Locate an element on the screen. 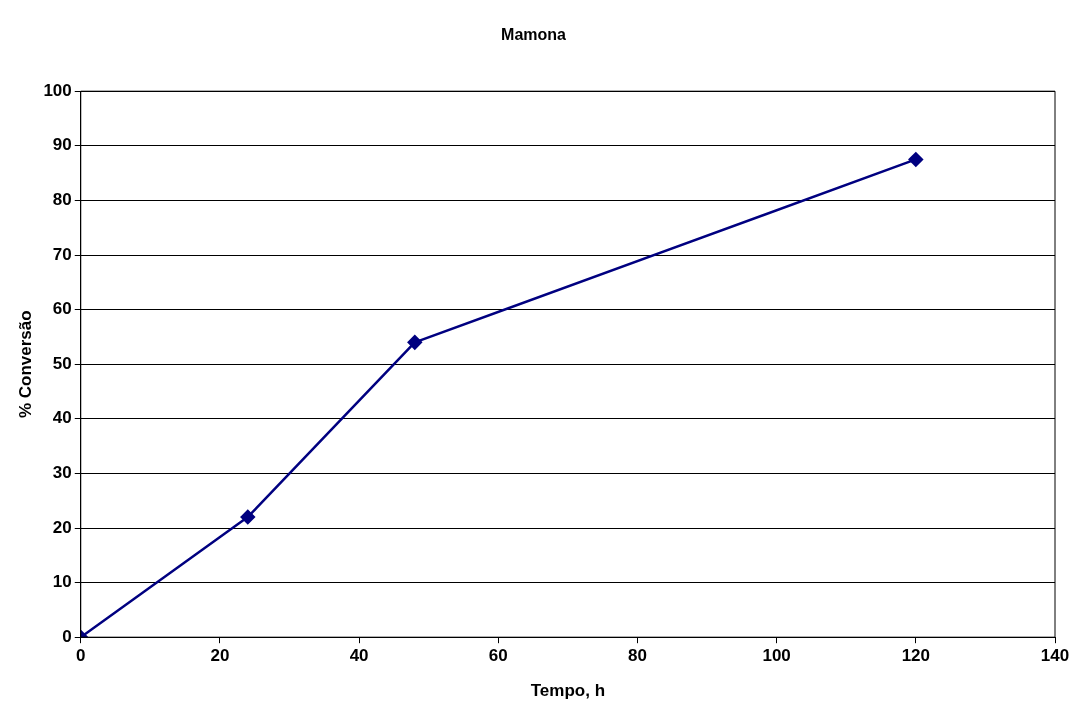 The width and height of the screenshot is (1085, 718). y-tick-label: 10 is located at coordinates (62, 582).